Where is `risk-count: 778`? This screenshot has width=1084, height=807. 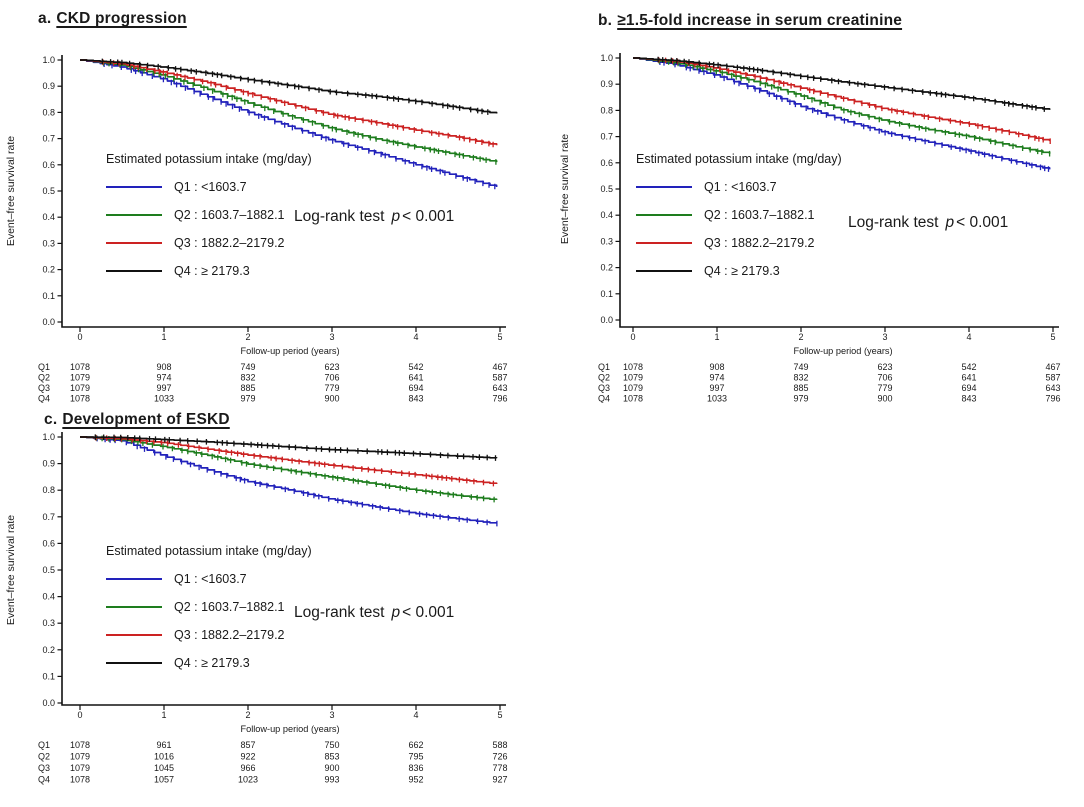
risk-count: 778 is located at coordinates (499, 768).